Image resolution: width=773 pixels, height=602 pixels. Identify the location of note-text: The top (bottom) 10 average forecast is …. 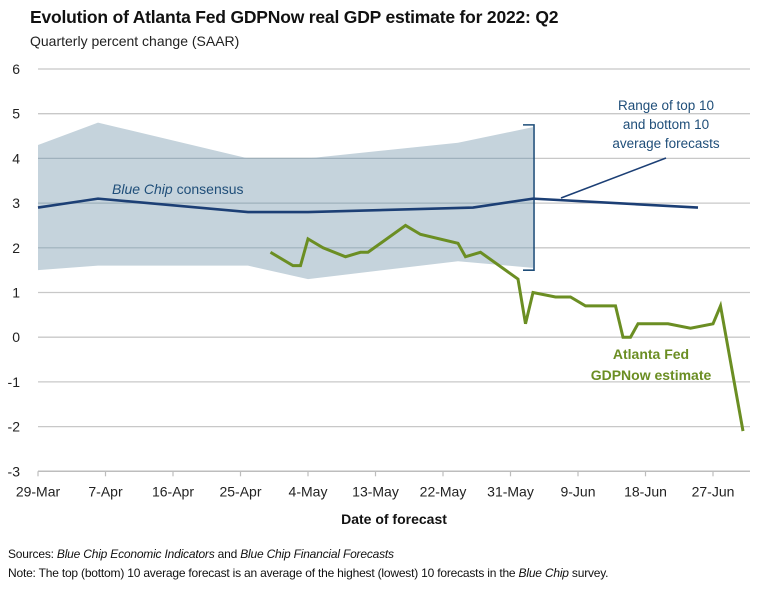
(277, 573).